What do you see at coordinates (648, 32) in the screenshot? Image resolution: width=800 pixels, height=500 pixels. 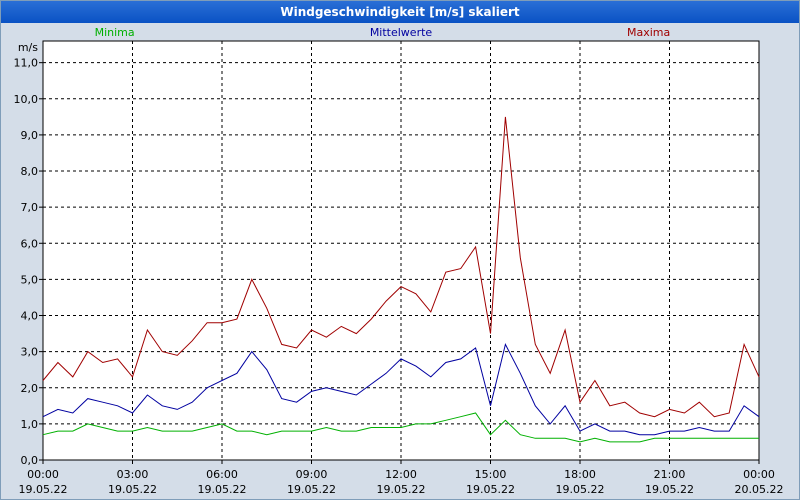 I see `legend-maxima: Maxima` at bounding box center [648, 32].